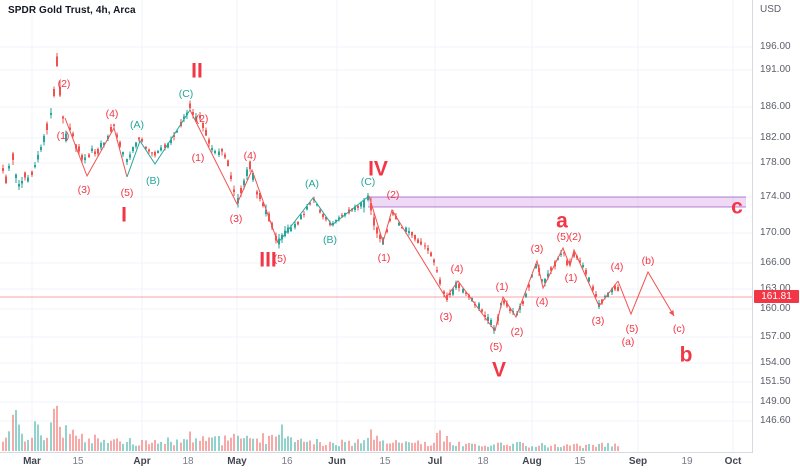 The image size is (800, 472). I want to click on wave-label: III, so click(268, 260).